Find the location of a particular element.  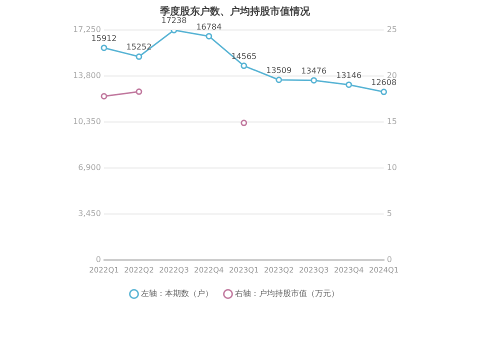

y-tick-label: 0 is located at coordinates (98, 259).